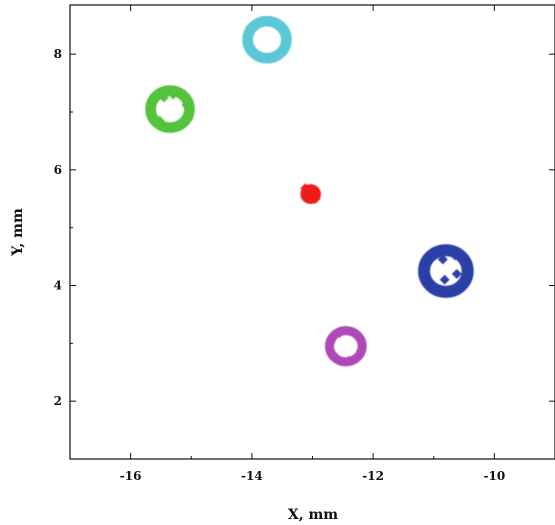 The height and width of the screenshot is (525, 555). Describe the element at coordinates (58, 285) in the screenshot. I see `y-tick-label: 4` at that location.